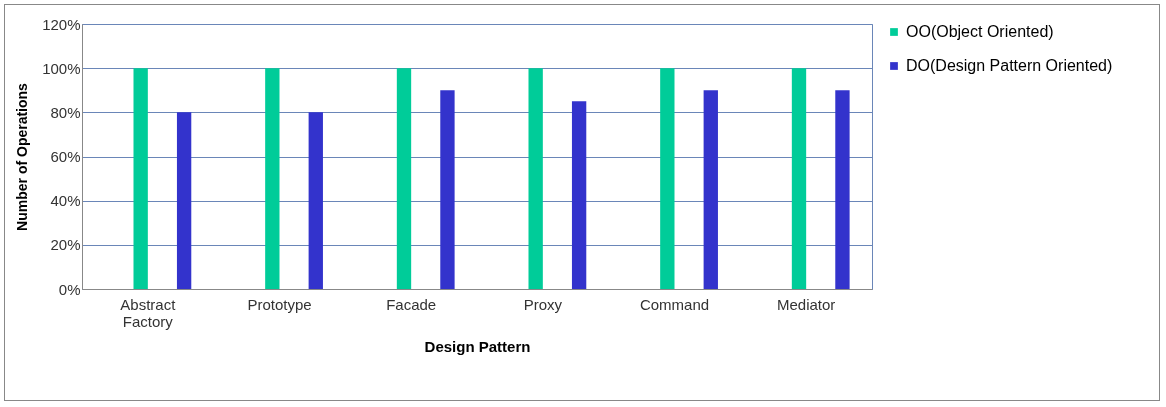 This screenshot has height=407, width=1166. Describe the element at coordinates (148, 312) in the screenshot. I see `x-tick-label: Abstract Factory` at that location.